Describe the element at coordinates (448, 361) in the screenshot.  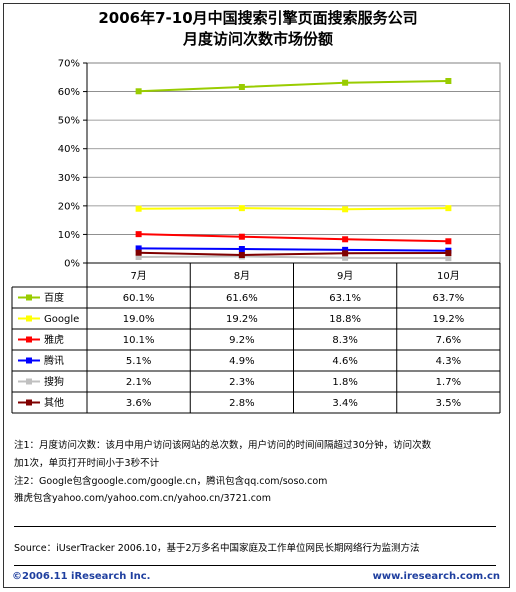
I see `data-label: 4.3%` at that location.